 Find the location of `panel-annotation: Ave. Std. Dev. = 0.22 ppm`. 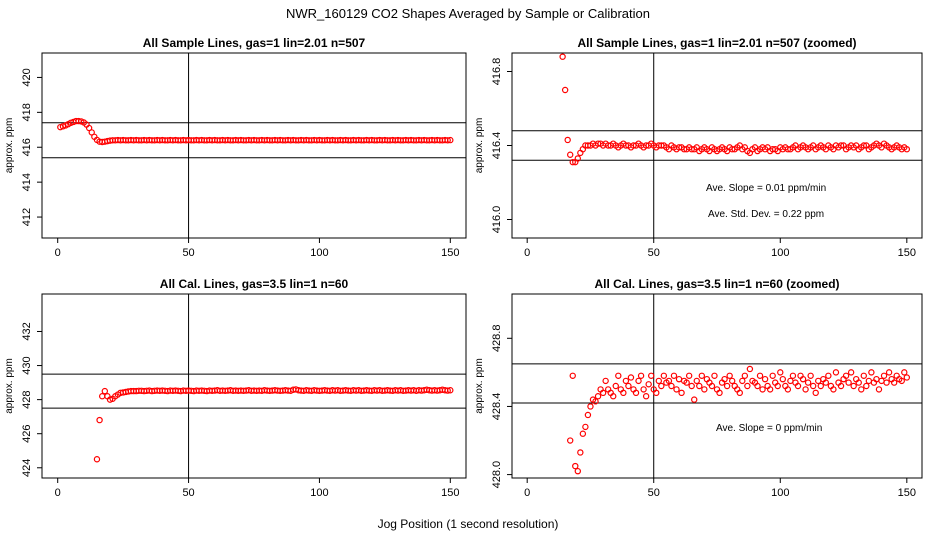

panel-annotation: Ave. Std. Dev. = 0.22 ppm is located at coordinates (766, 214).